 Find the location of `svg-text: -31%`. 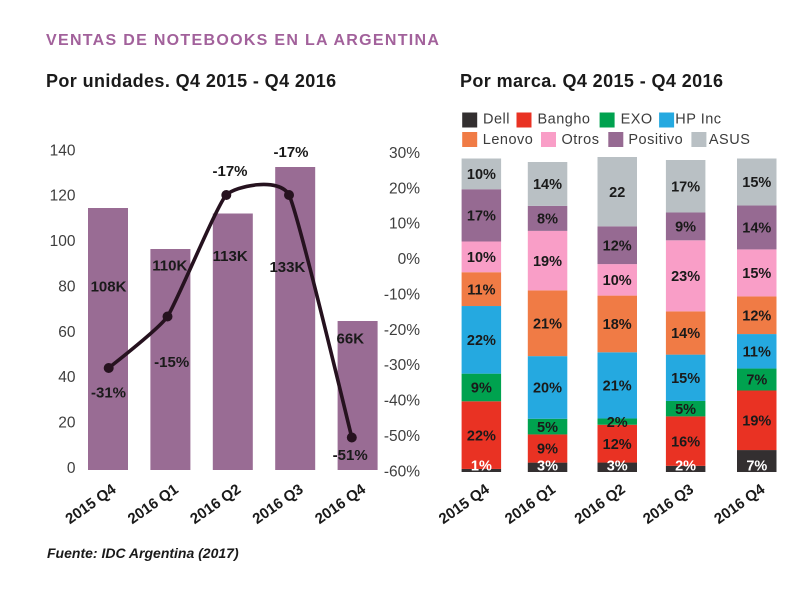

svg-text: -31% is located at coordinates (108, 392).